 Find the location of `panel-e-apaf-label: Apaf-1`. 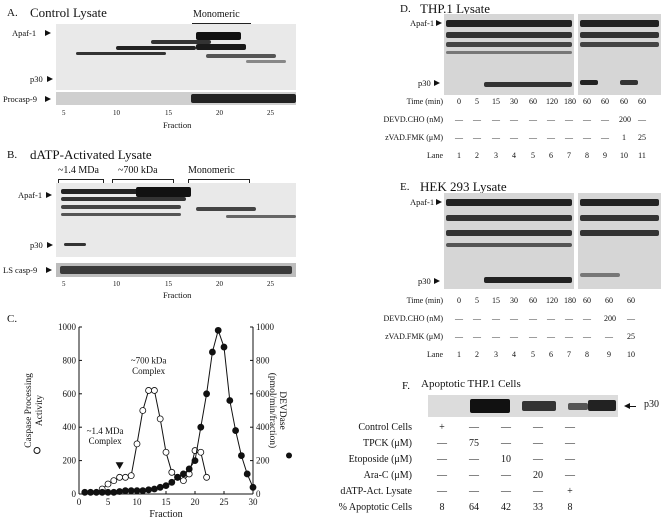

panel-e-apaf-label: Apaf-1 is located at coordinates (422, 202).